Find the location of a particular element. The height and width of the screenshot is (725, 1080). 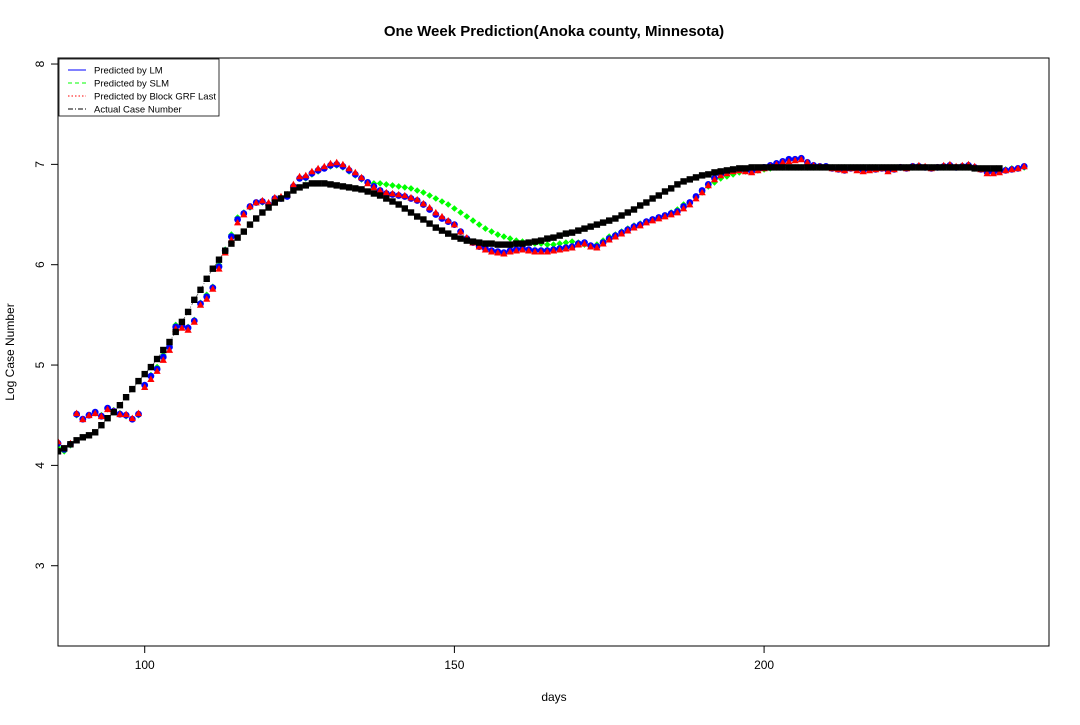

x-axis-label: days is located at coordinates (553, 697).